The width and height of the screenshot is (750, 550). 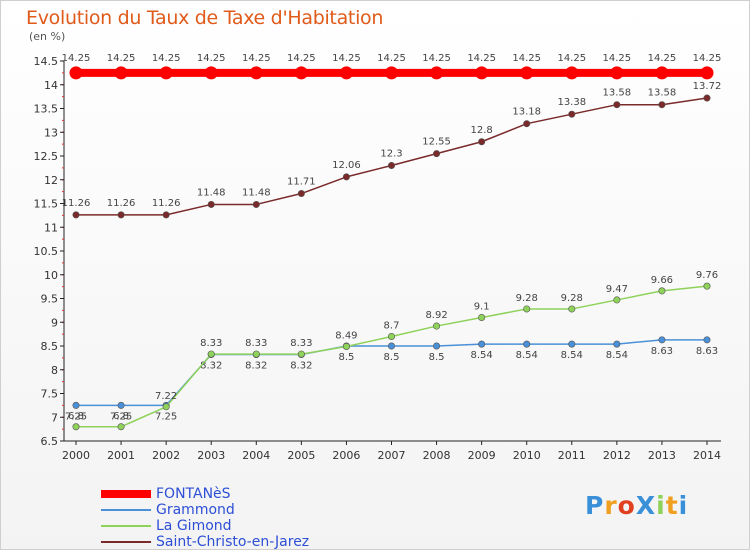 What do you see at coordinates (482, 130) in the screenshot?
I see `data-label: 12.8` at bounding box center [482, 130].